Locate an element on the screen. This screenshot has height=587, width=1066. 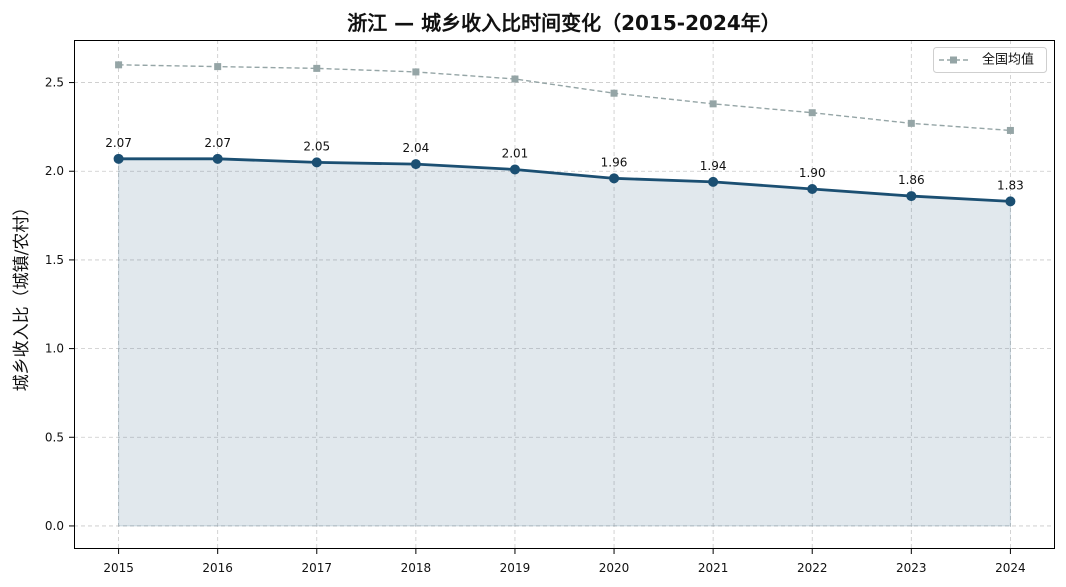
data-label: 2.05 is located at coordinates (316, 146).